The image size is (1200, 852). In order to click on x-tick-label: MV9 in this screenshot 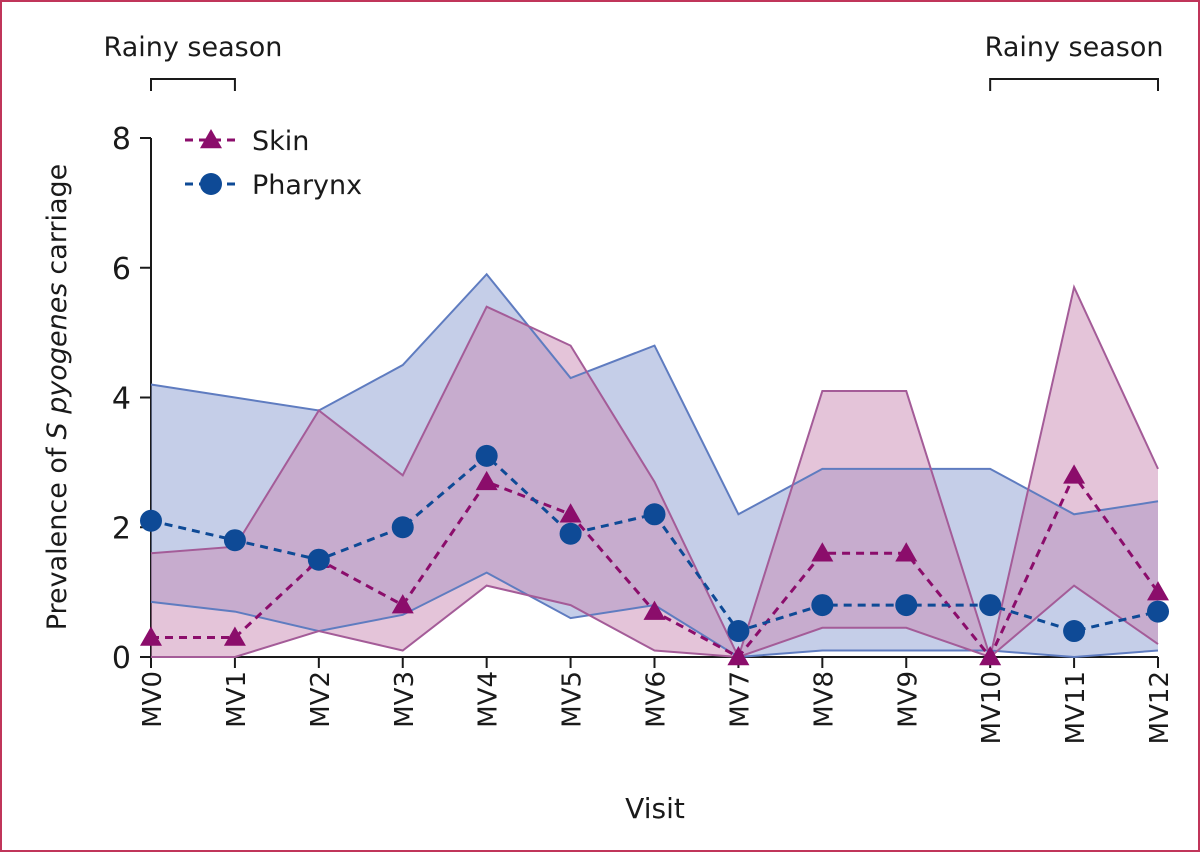, I will do `click(908, 699)`.